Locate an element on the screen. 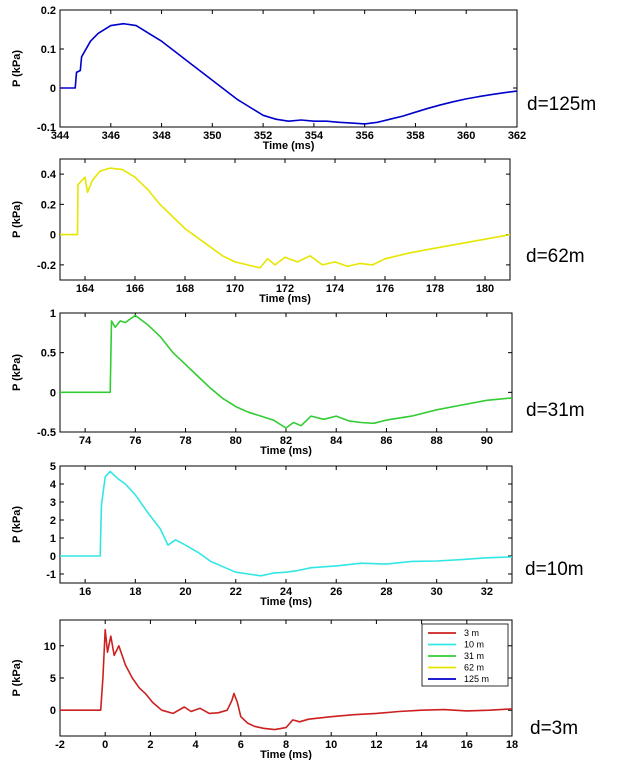  x-tick-label: 354 is located at coordinates (314, 136).